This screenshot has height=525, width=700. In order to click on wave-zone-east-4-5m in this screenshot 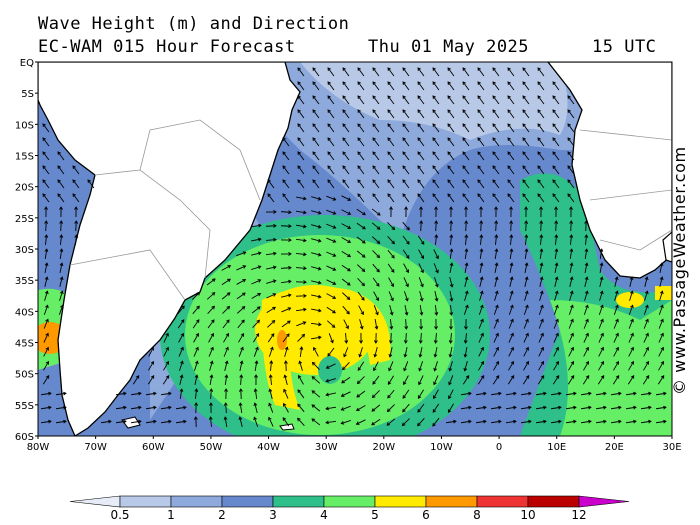, I will do `click(611, 368)`.